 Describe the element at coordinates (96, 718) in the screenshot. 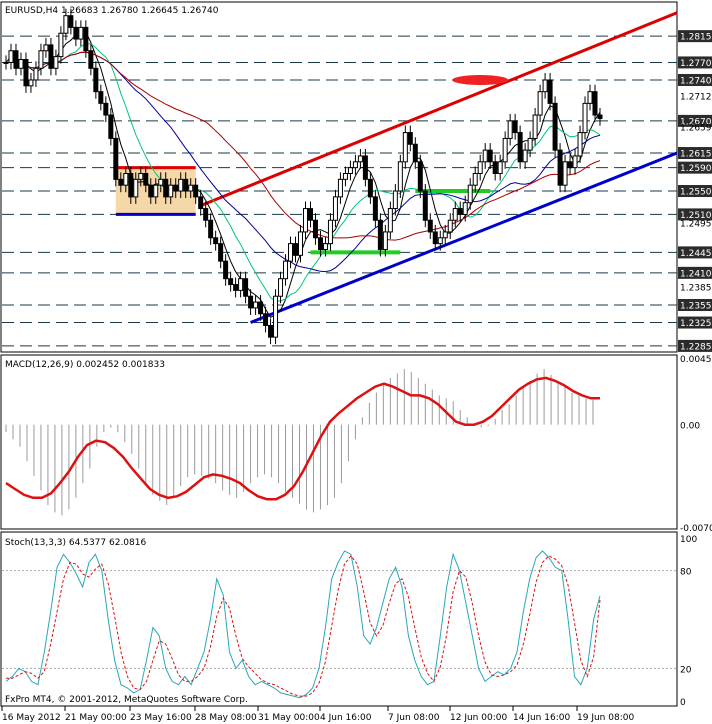

I see `time-tick-1: 21 May 00:00` at that location.